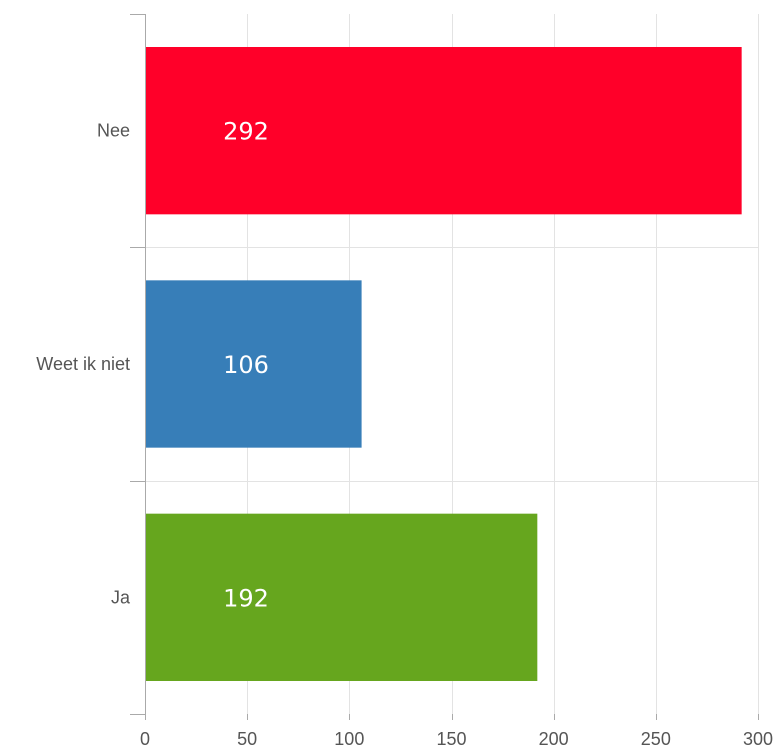  I want to click on x-tick-label: 150, so click(451, 739).